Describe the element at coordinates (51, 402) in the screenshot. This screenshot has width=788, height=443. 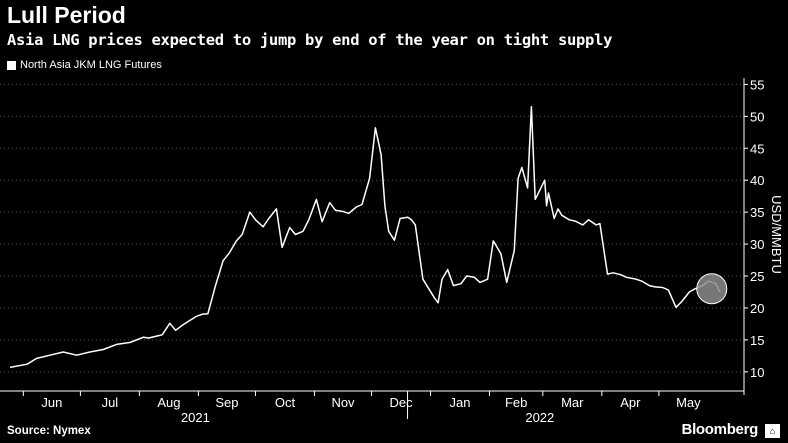
I see `x-tick-label: Jun` at that location.